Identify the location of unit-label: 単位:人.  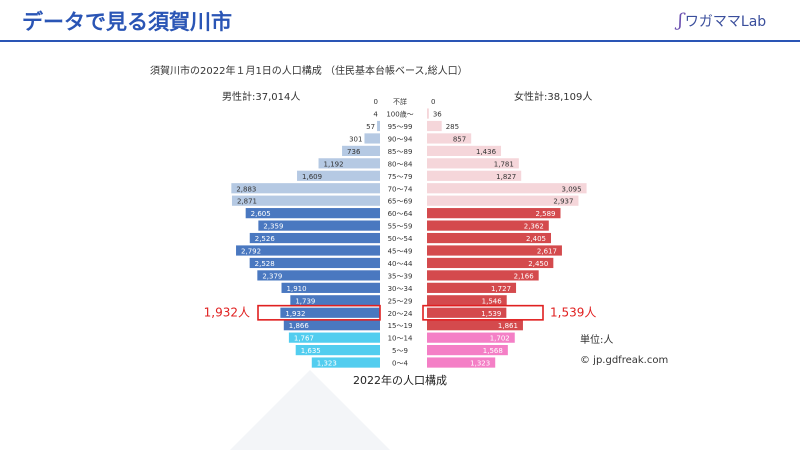
(596, 339).